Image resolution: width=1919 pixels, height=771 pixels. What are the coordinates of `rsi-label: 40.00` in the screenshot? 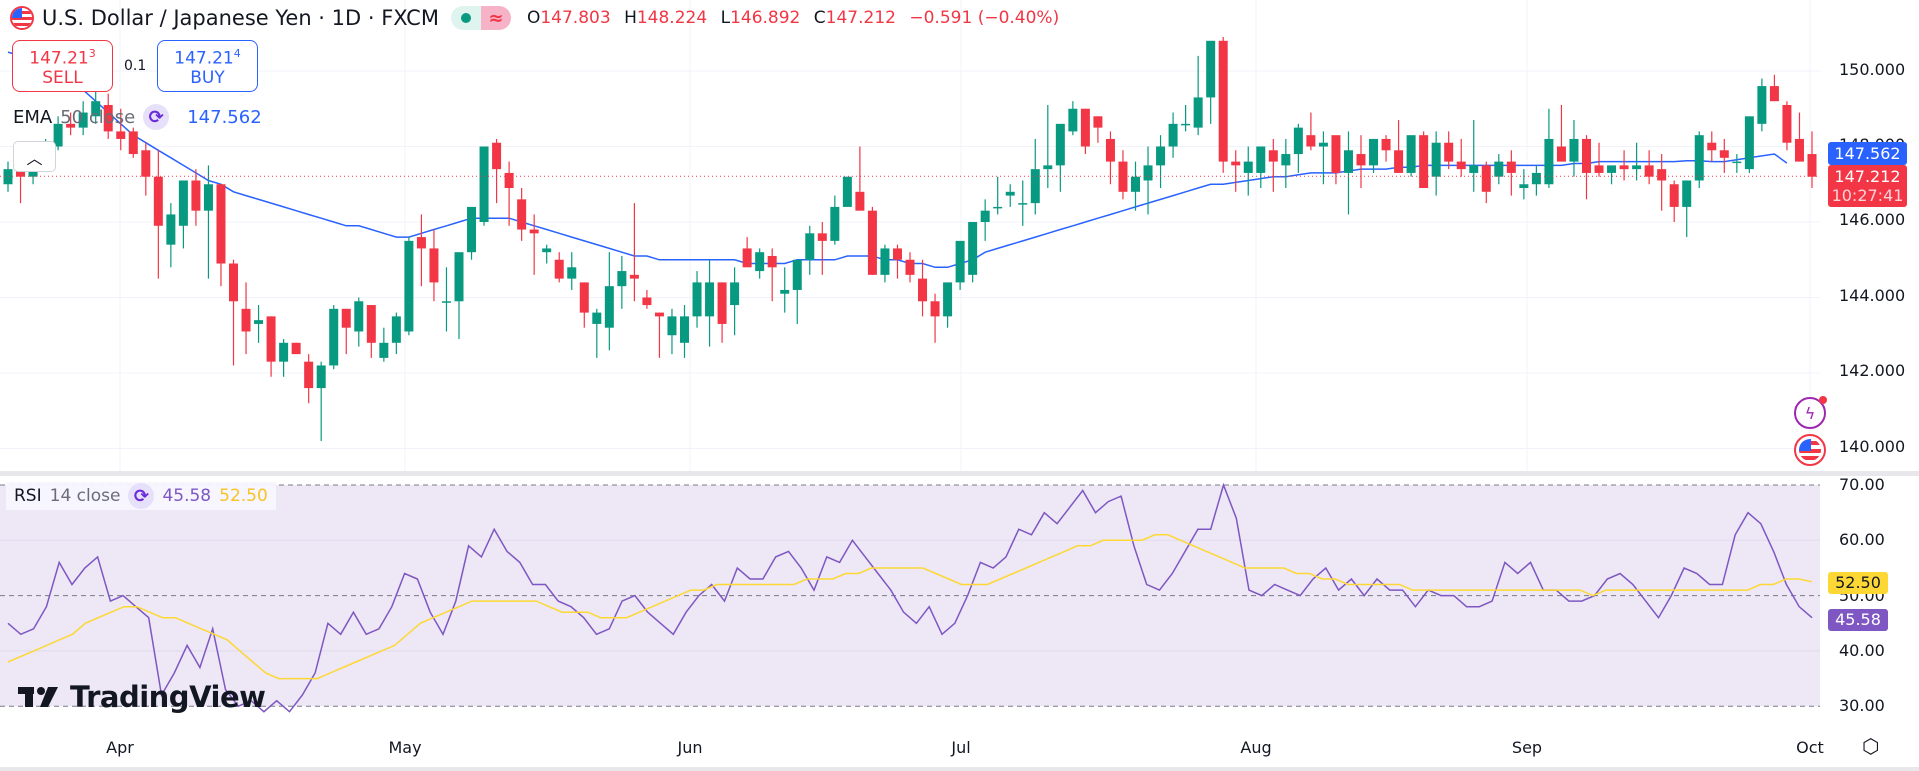 It's located at (1862, 650).